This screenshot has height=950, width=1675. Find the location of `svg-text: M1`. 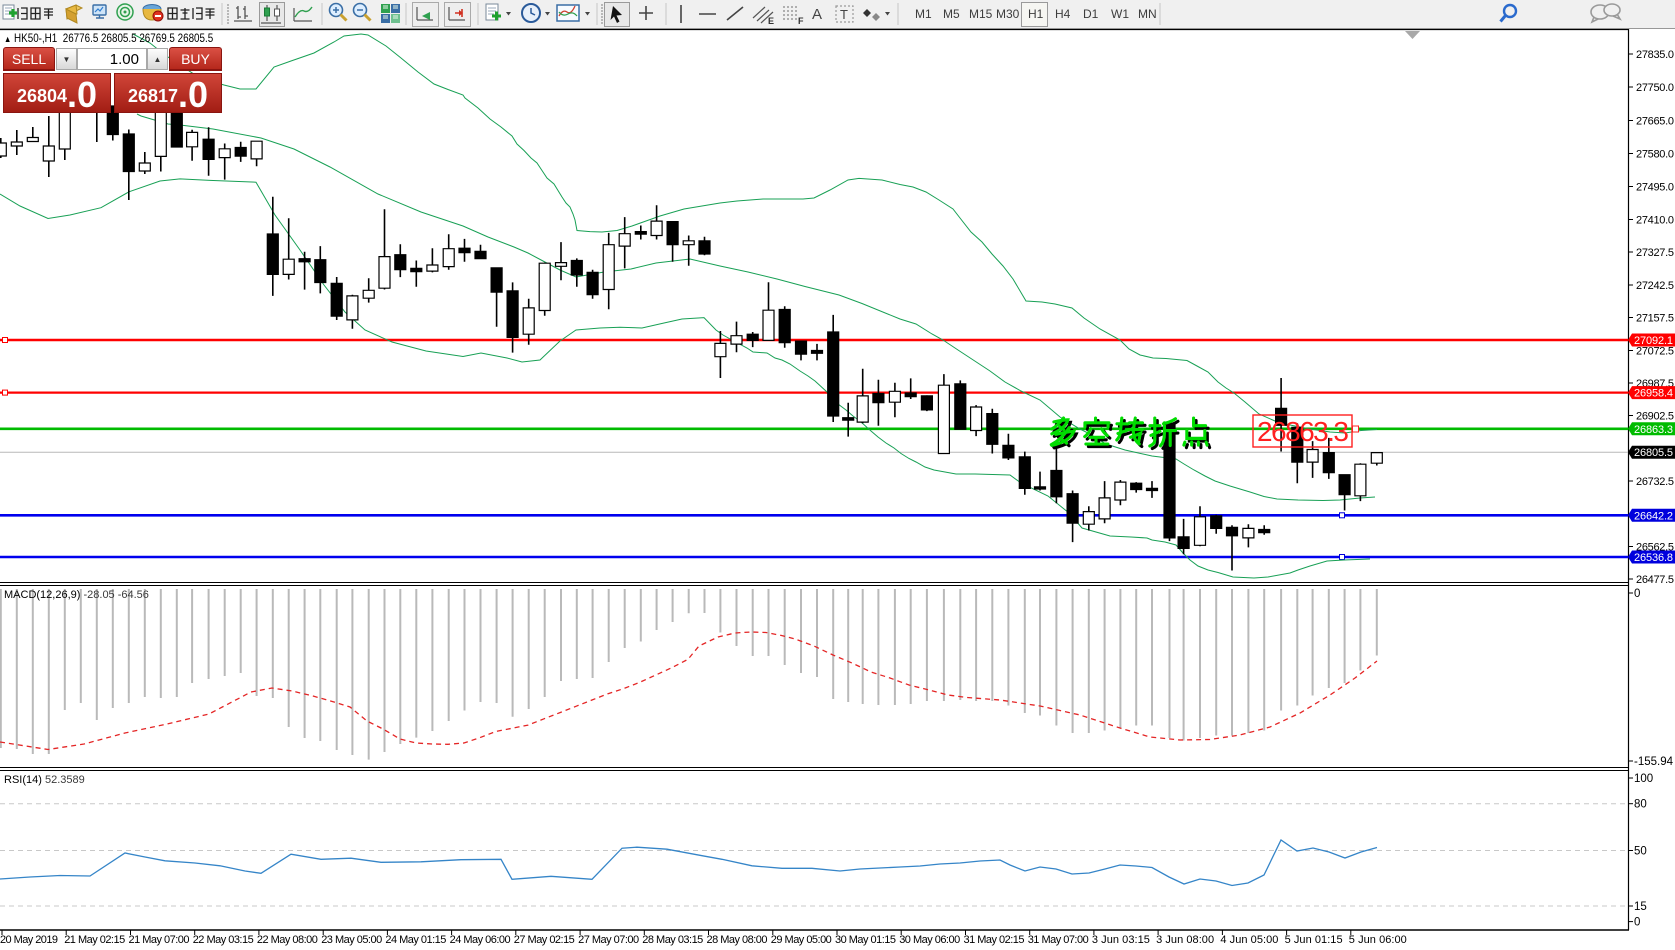

svg-text: M1 is located at coordinates (923, 14).